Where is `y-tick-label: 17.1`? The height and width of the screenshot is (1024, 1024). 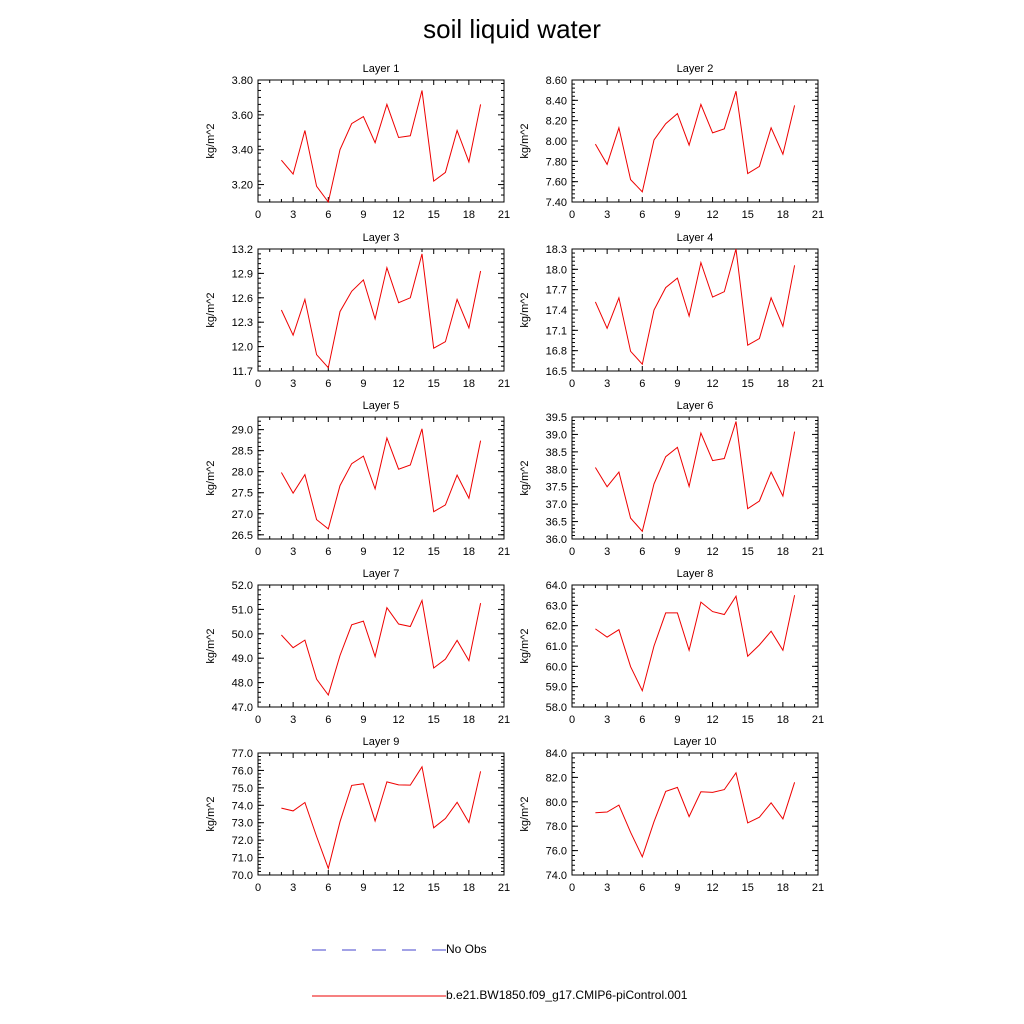
y-tick-label: 17.1 is located at coordinates (556, 331).